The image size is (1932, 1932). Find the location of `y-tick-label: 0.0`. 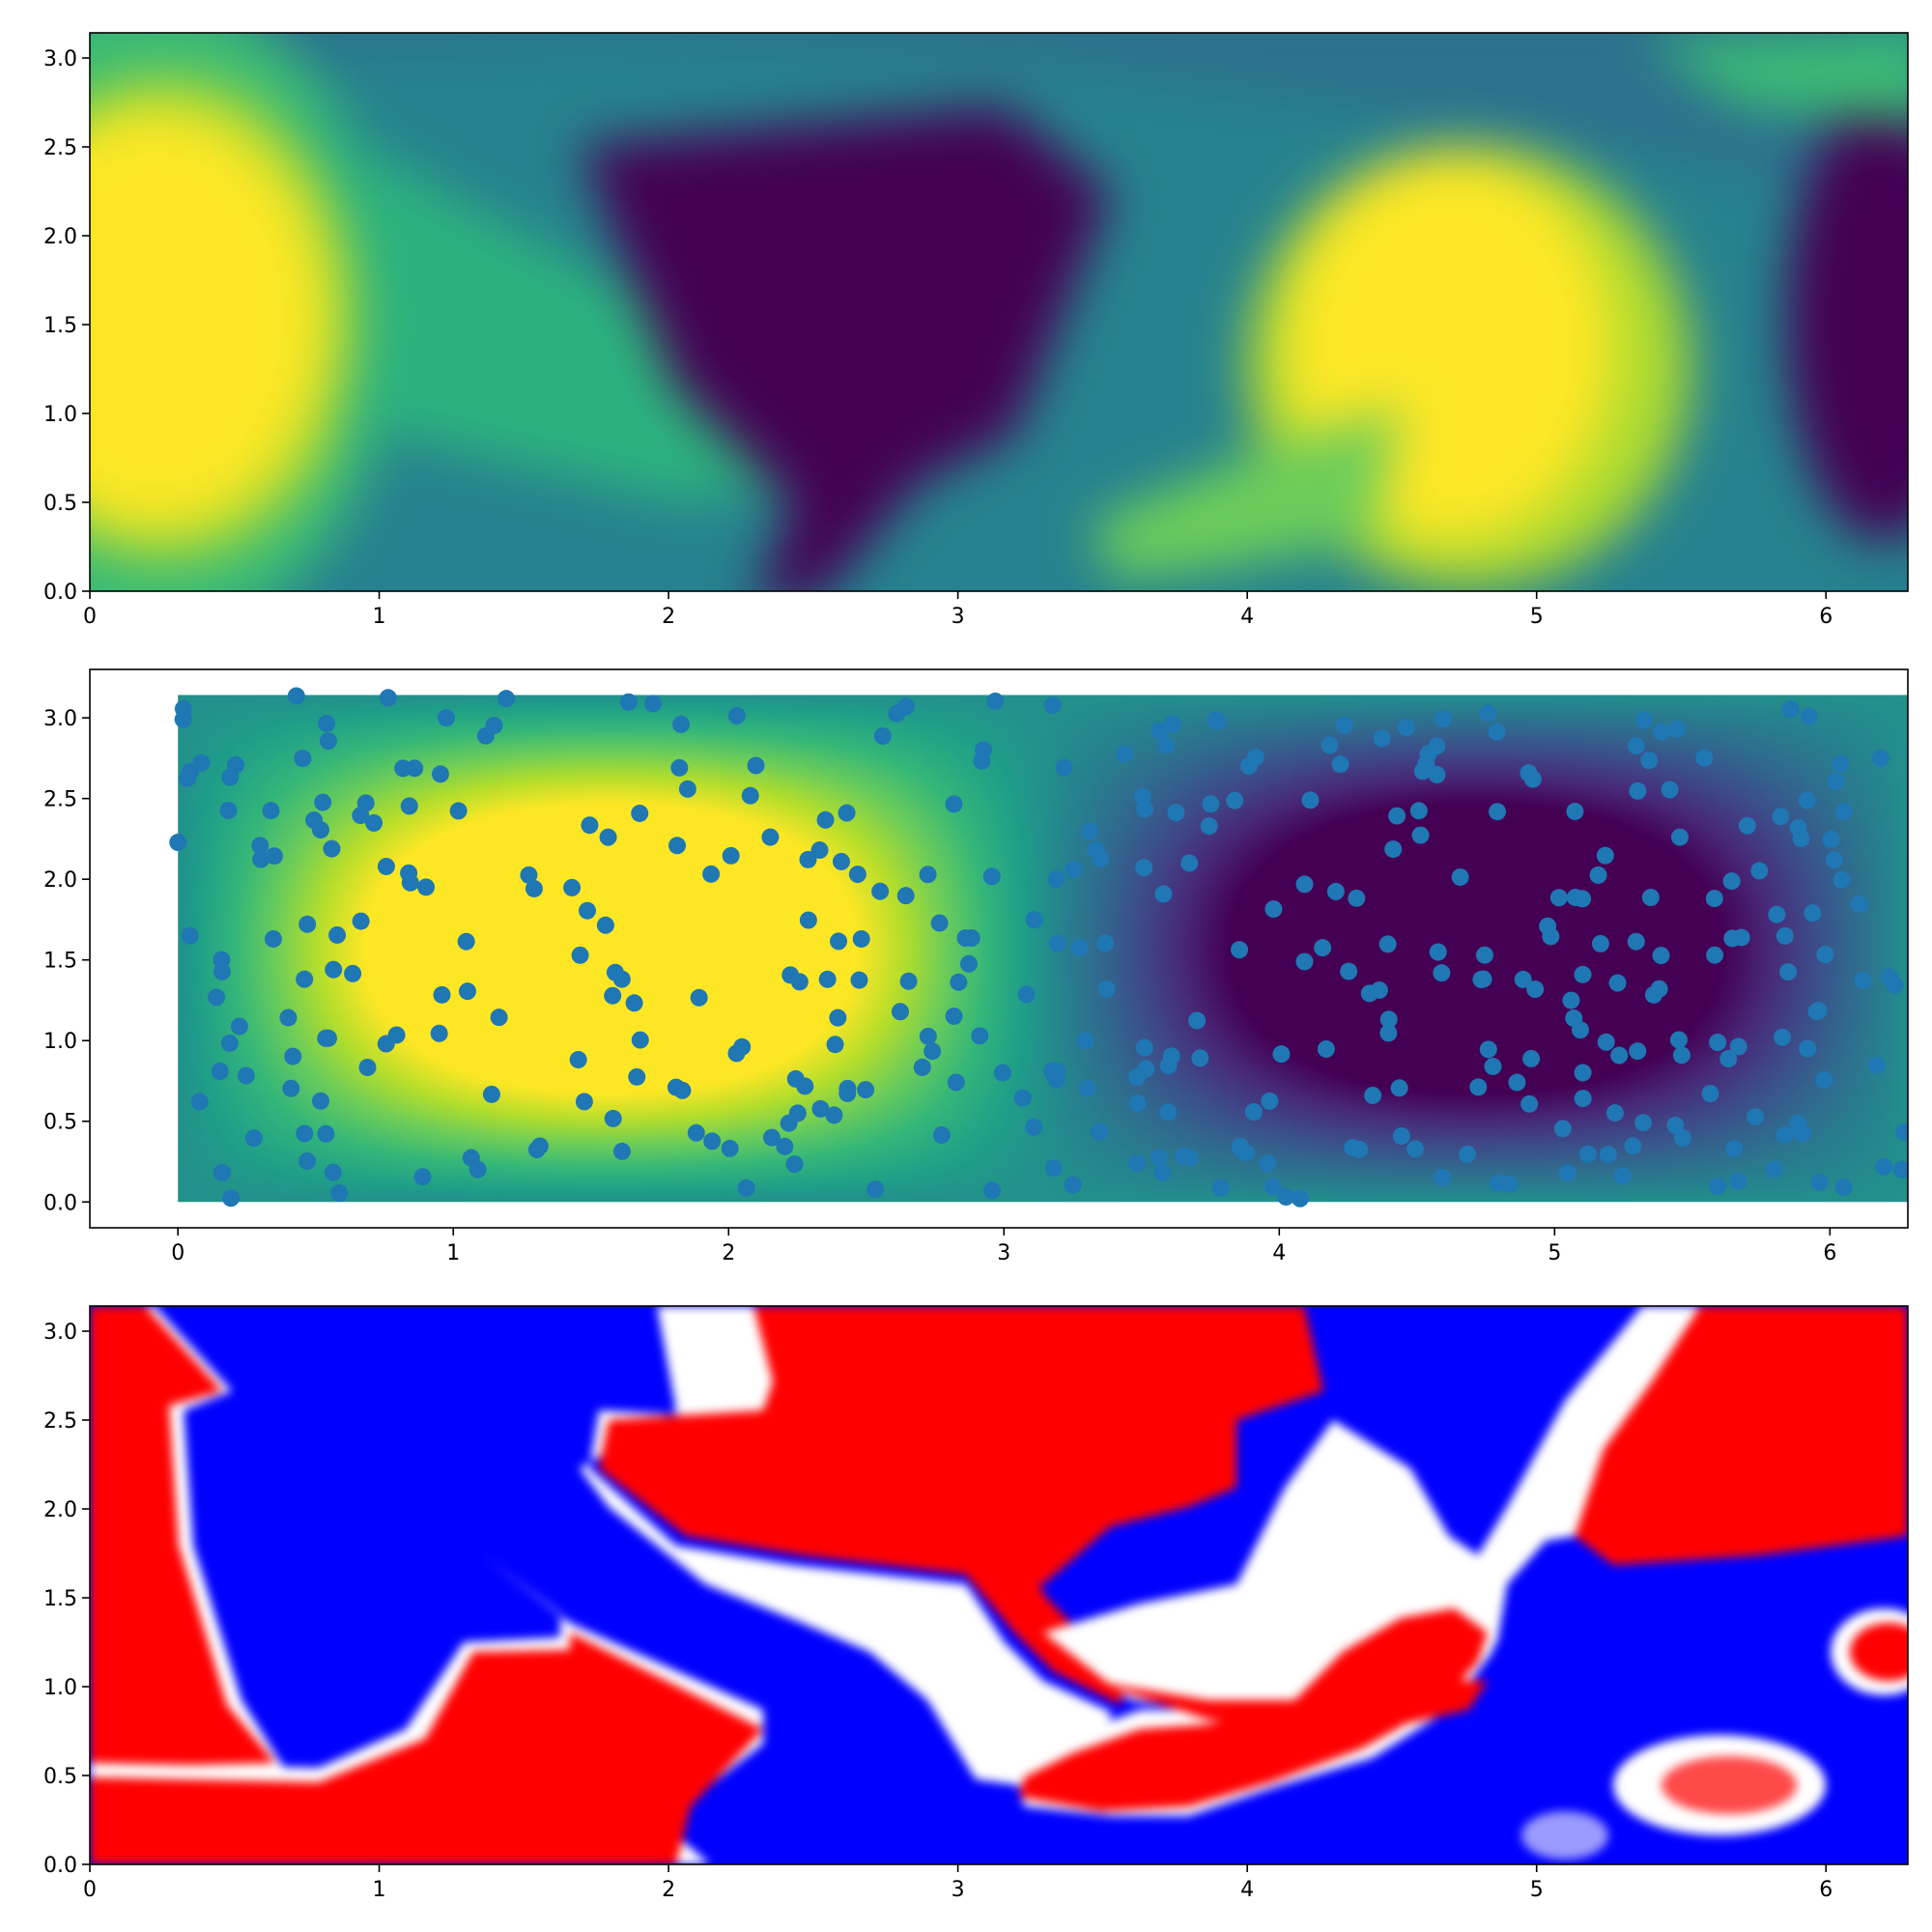

y-tick-label: 0.0 is located at coordinates (60, 1203).